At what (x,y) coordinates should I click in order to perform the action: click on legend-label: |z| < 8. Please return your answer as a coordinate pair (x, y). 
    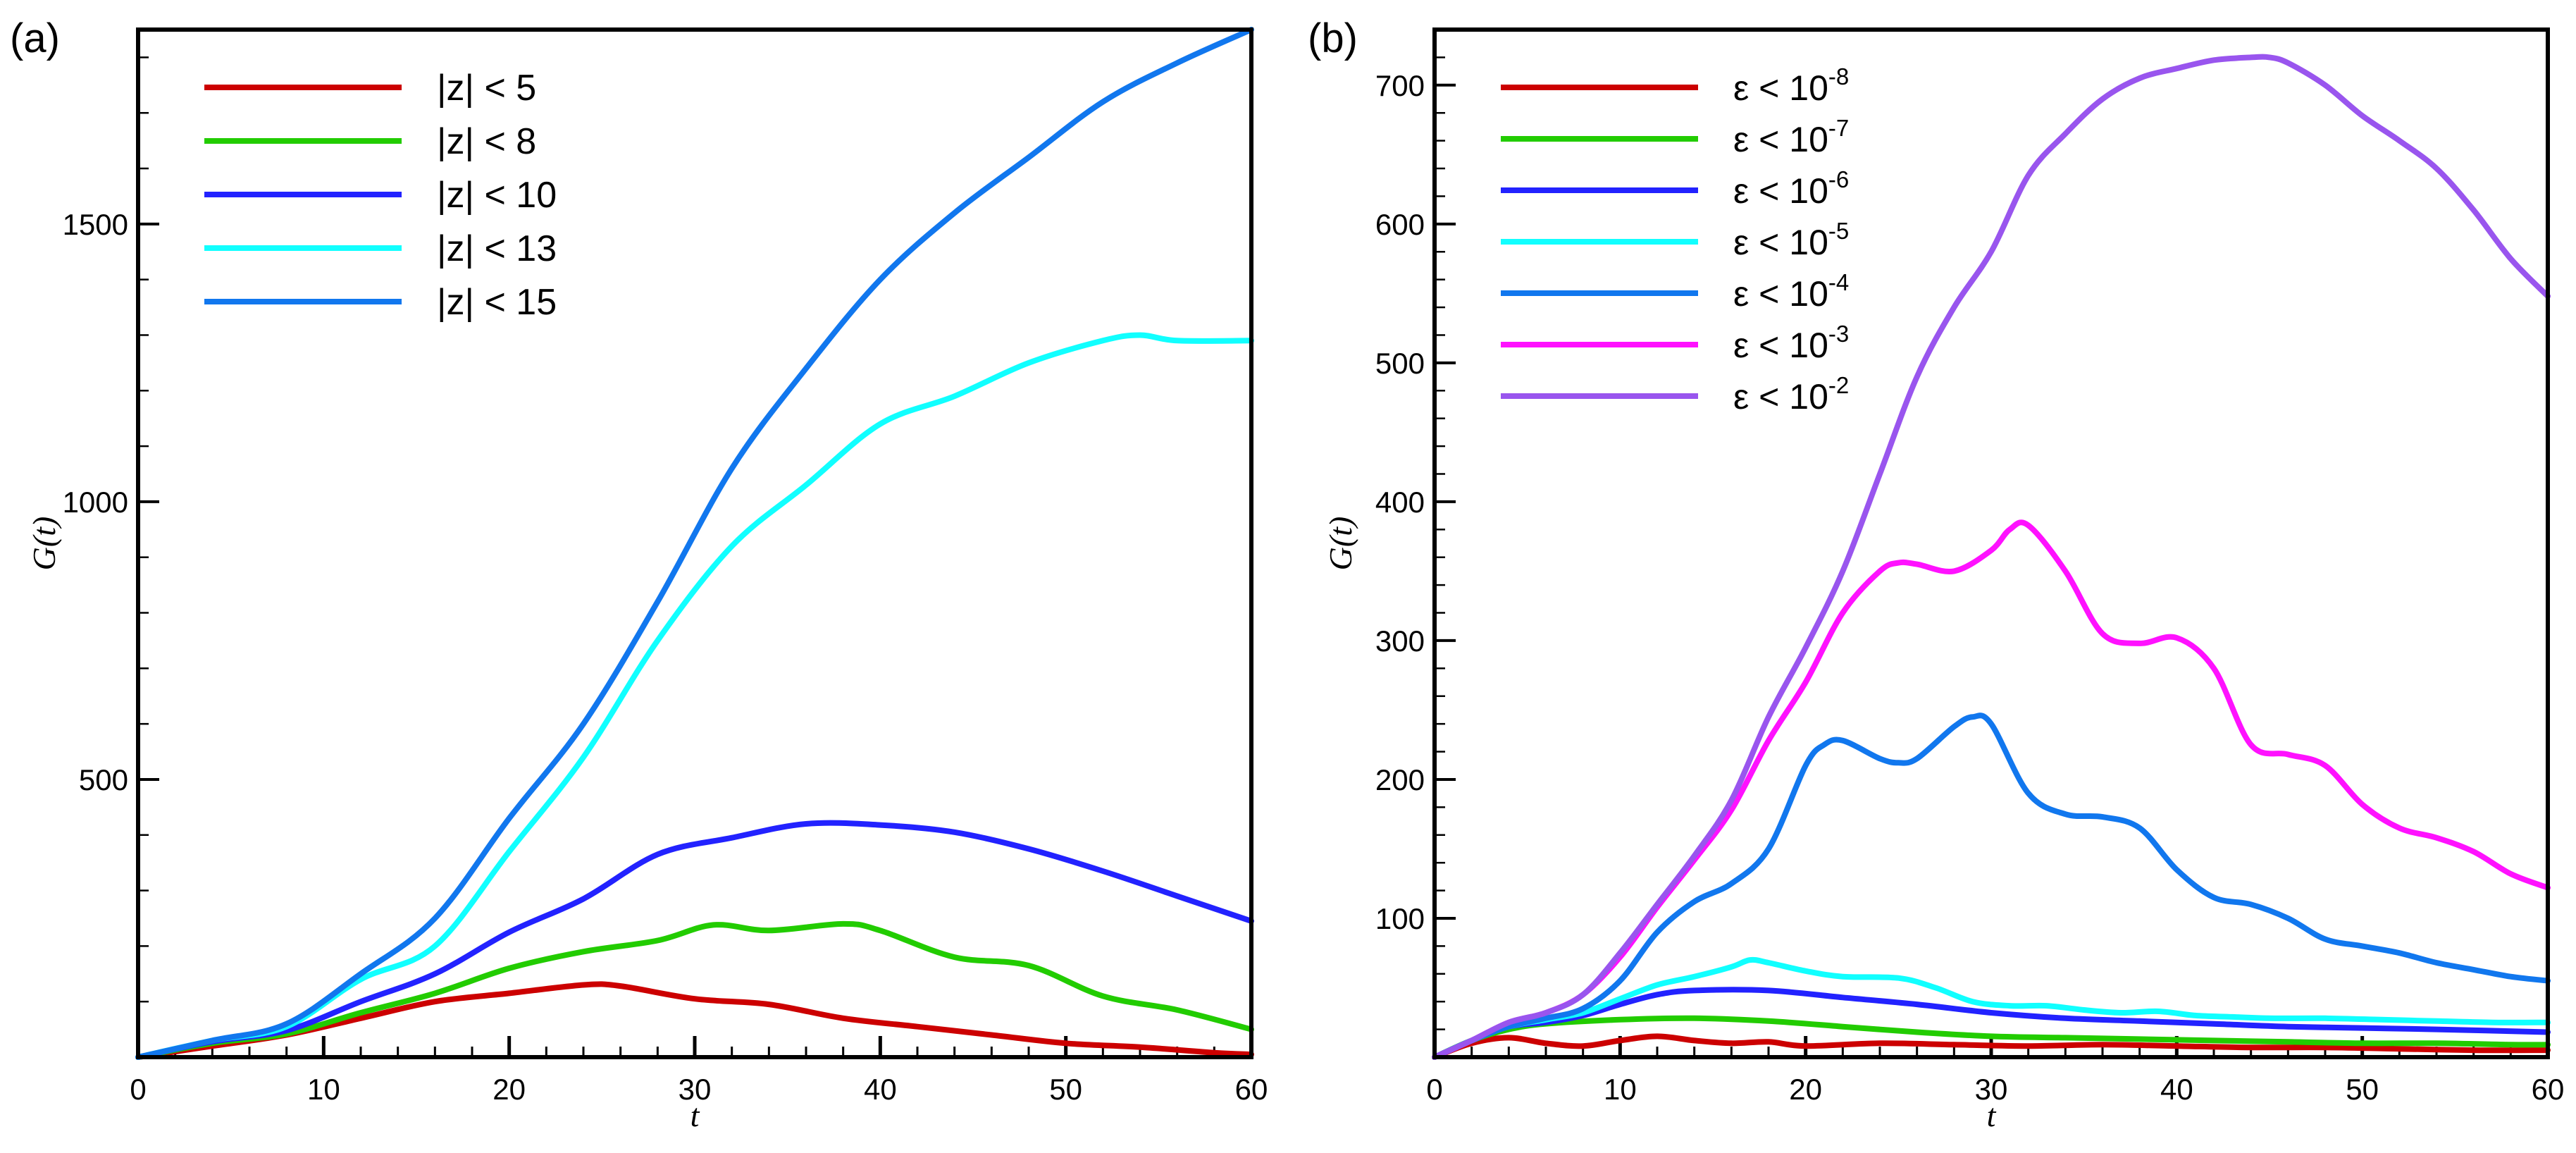
    Looking at the image, I should click on (486, 141).